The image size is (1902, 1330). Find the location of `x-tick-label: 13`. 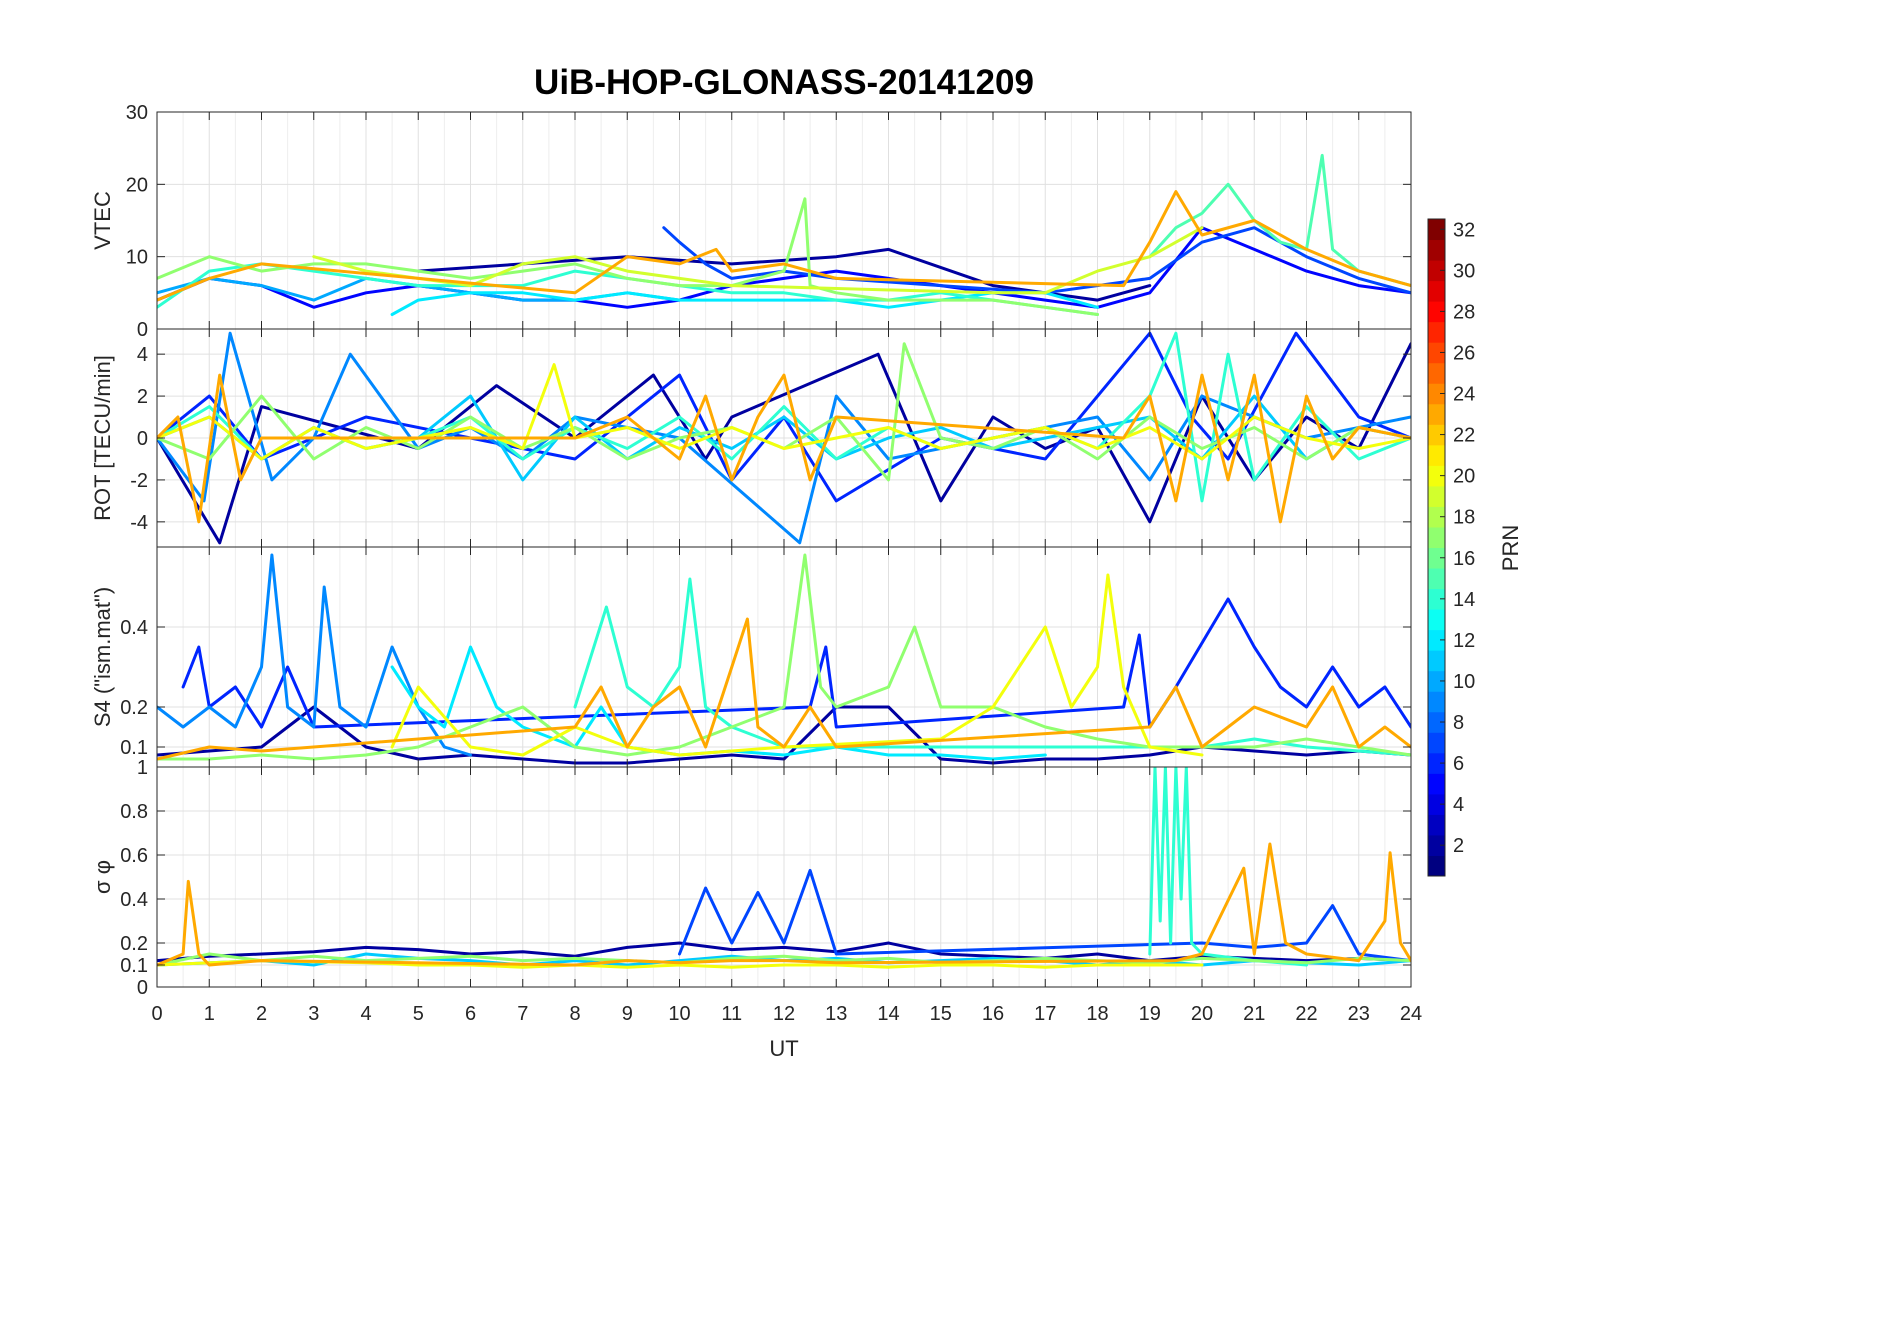

x-tick-label: 13 is located at coordinates (836, 1014).